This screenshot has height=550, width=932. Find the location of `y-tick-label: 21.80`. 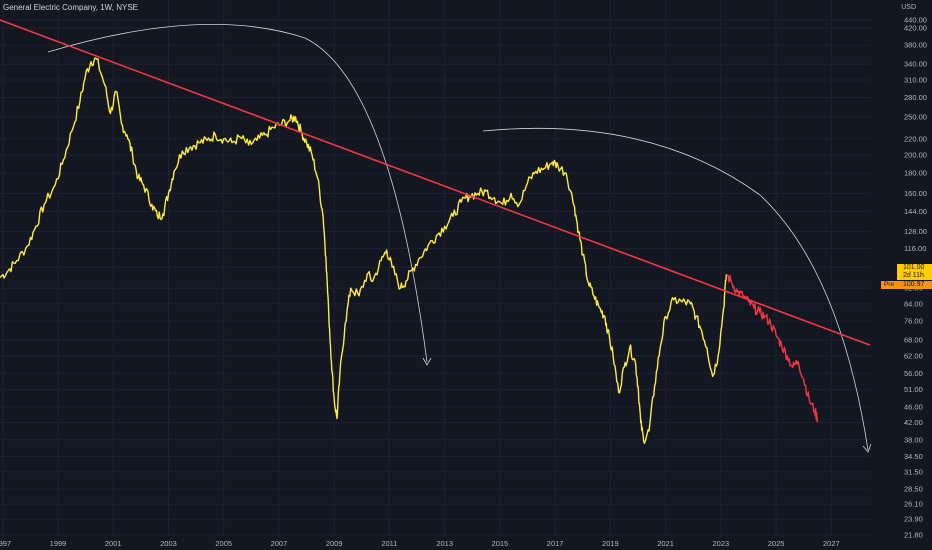

y-tick-label: 21.80 is located at coordinates (913, 535).